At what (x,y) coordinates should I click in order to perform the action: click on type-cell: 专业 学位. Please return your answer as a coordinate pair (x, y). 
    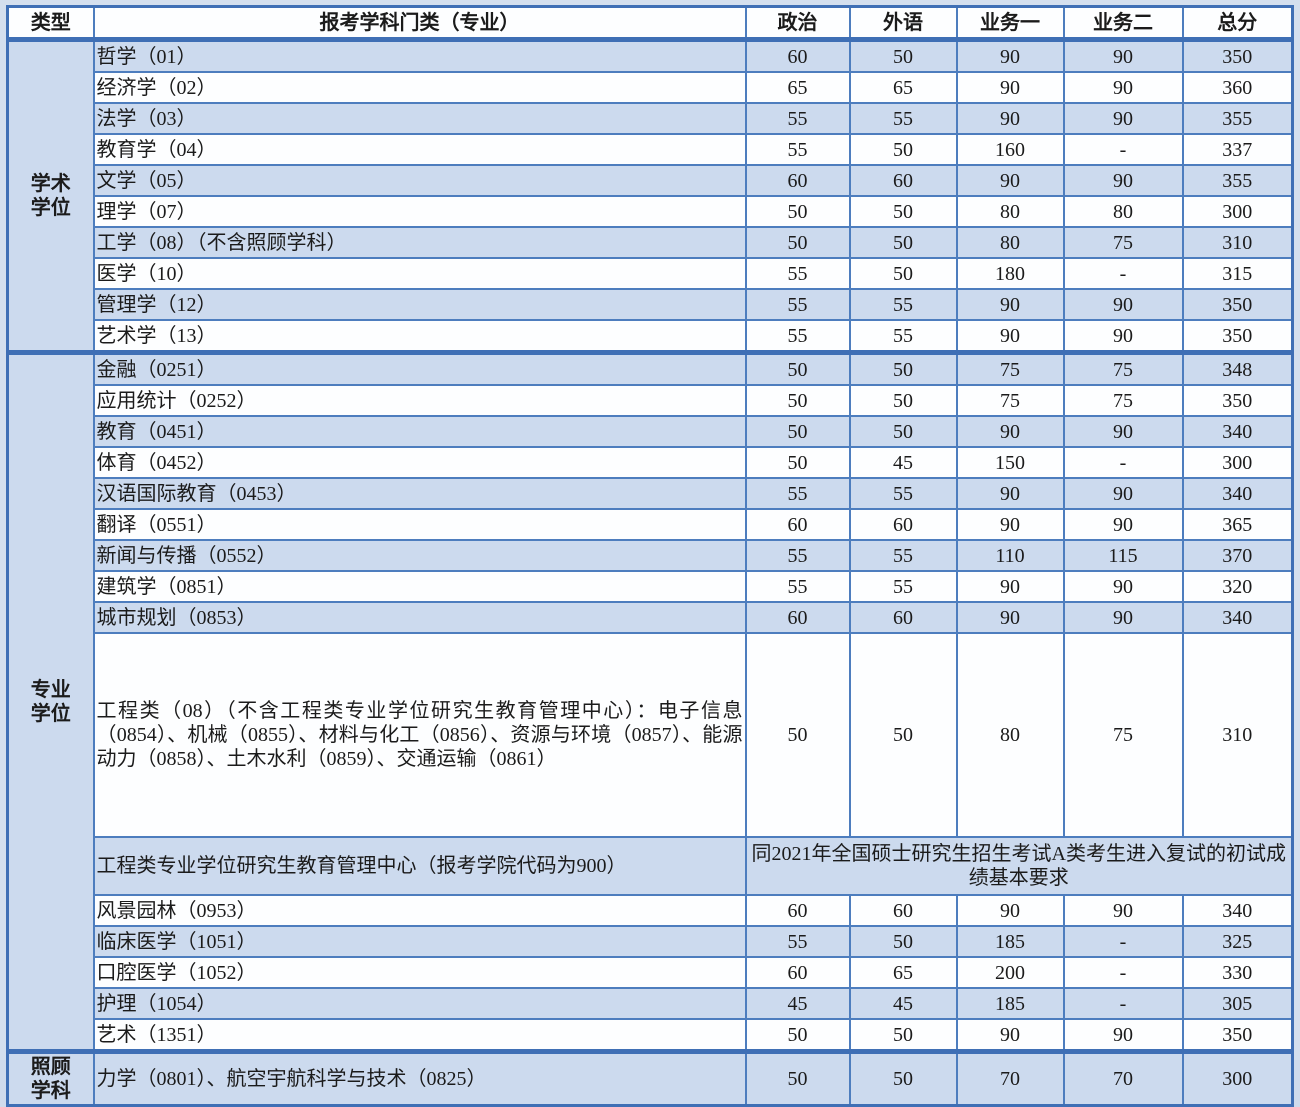
    Looking at the image, I should click on (50, 701).